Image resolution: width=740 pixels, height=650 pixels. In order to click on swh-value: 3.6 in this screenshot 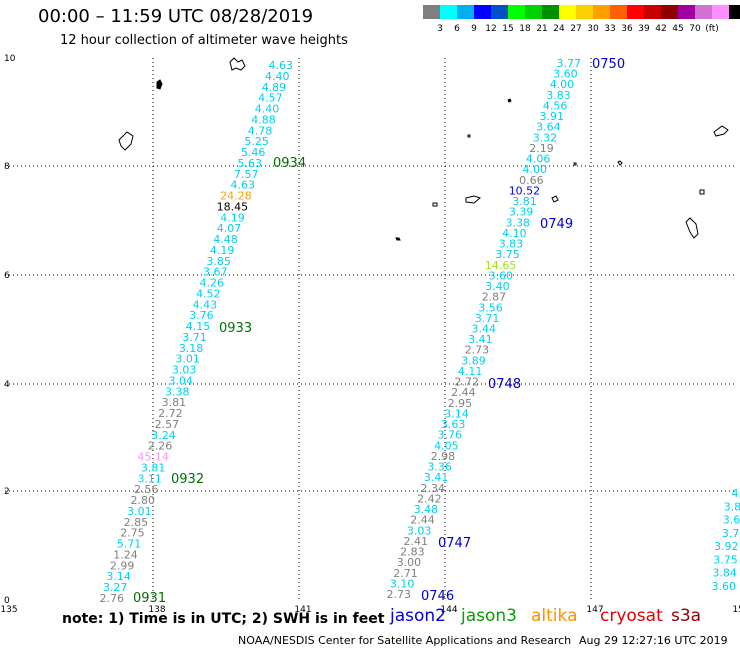, I will do `click(731, 520)`.